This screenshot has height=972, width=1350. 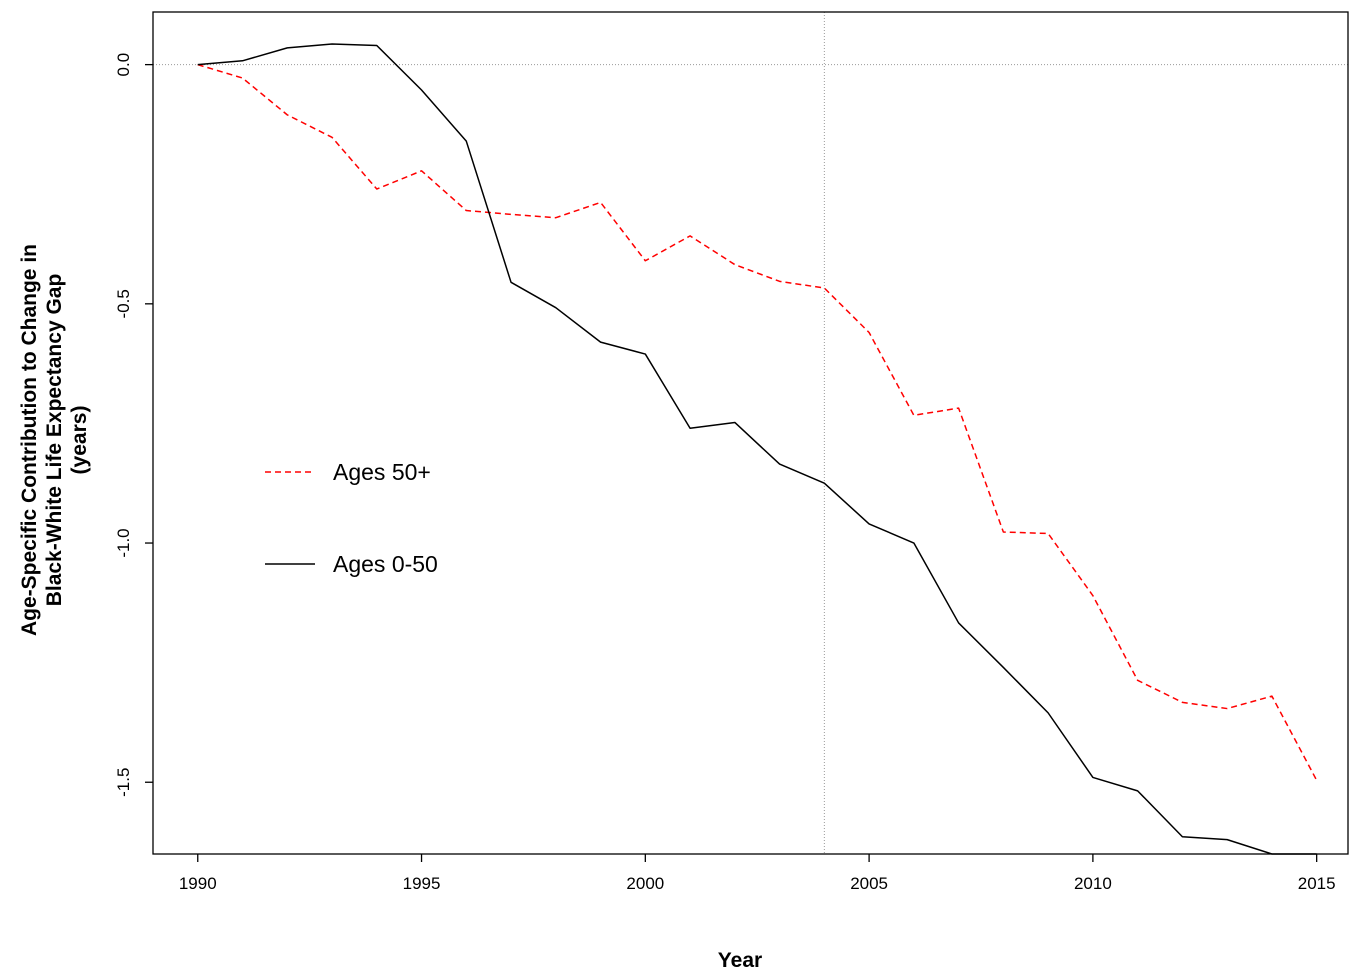 What do you see at coordinates (1317, 883) in the screenshot?
I see `x-tick-label-2015: 2015` at bounding box center [1317, 883].